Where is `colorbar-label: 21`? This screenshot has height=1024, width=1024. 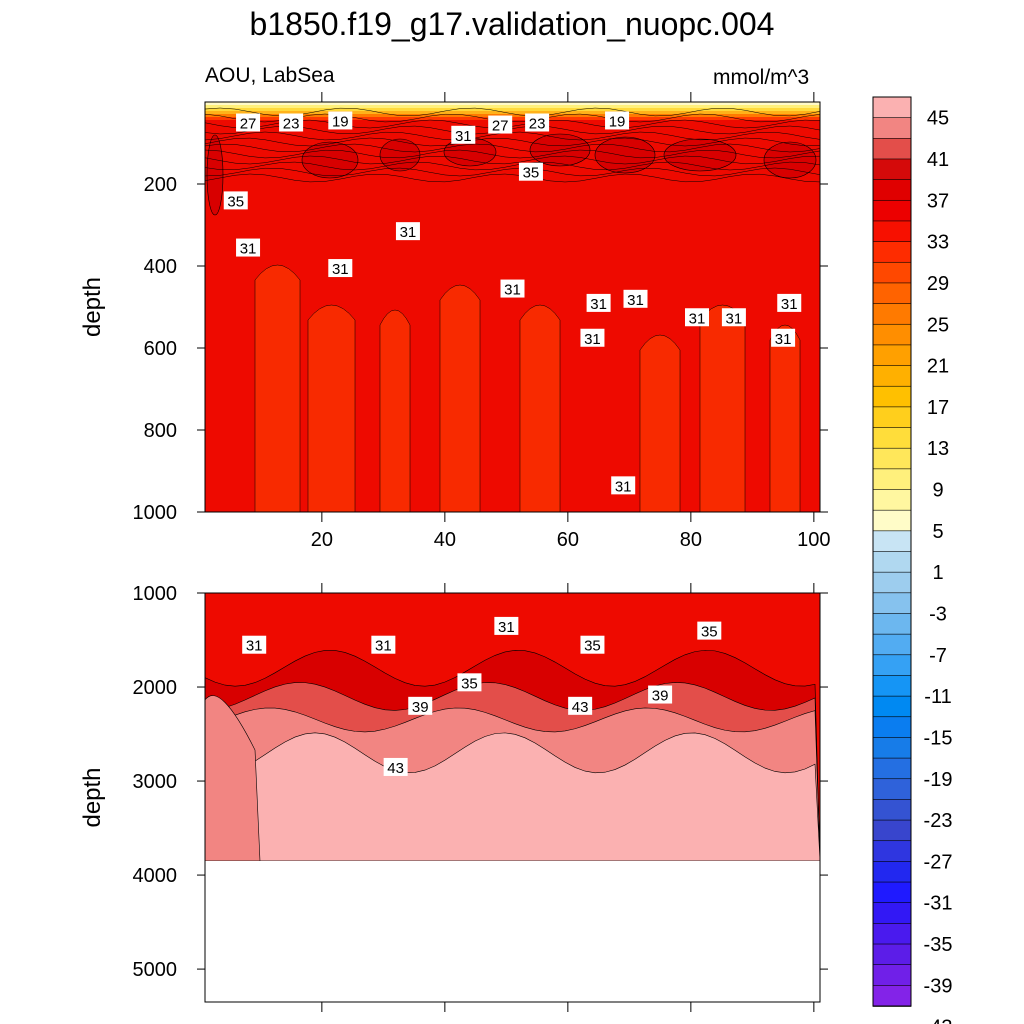 colorbar-label: 21 is located at coordinates (938, 367).